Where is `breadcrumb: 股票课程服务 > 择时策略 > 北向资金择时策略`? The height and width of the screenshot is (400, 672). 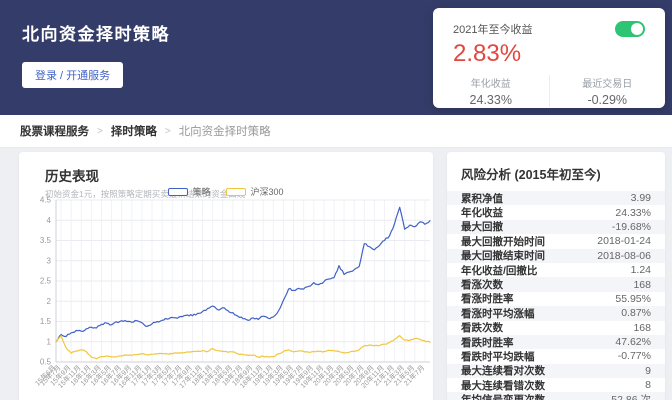 breadcrumb: 股票课程服务 > 择时策略 > 北向资金择时策略 is located at coordinates (336, 131).